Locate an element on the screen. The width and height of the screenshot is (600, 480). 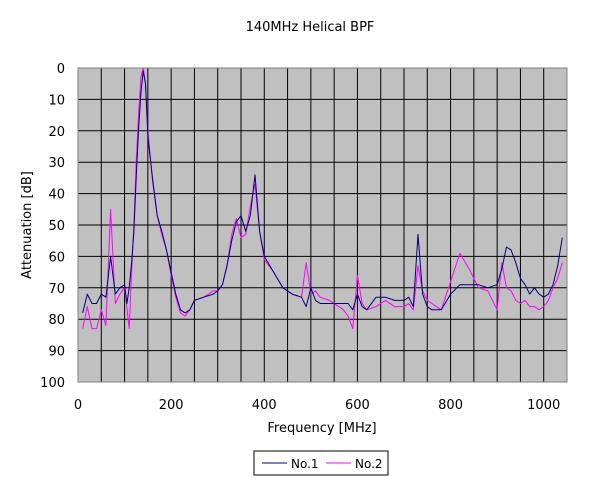
x-tick-label: 400 is located at coordinates (264, 405).